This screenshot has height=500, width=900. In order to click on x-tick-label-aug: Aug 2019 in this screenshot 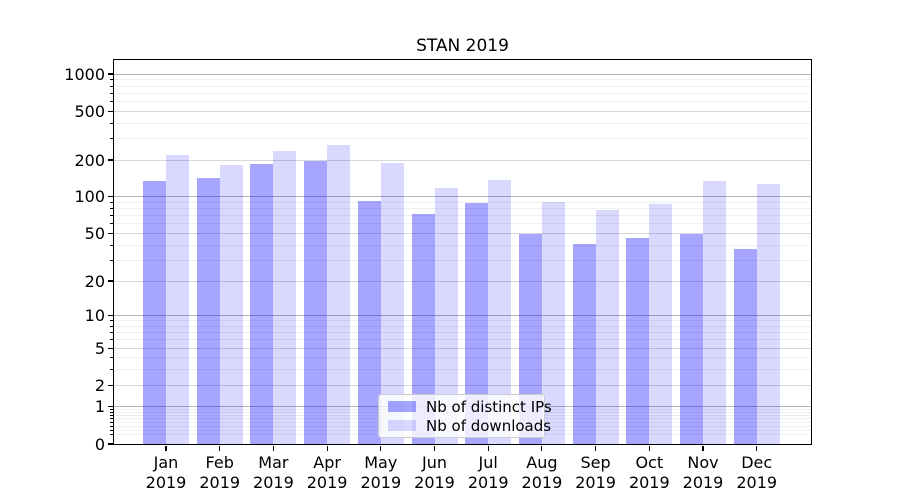, I will do `click(542, 473)`.